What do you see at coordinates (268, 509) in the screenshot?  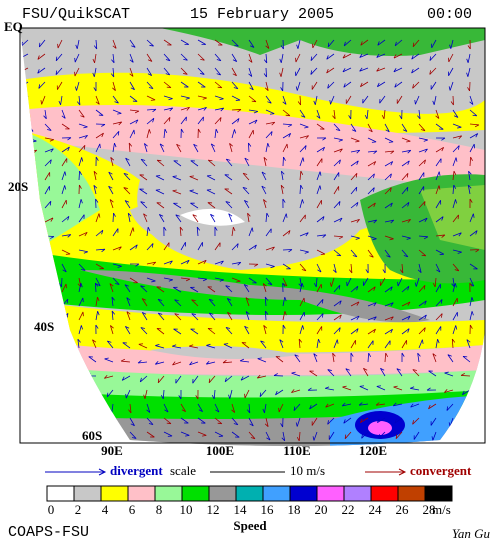 I see `colorbar-tick: 16` at bounding box center [268, 509].